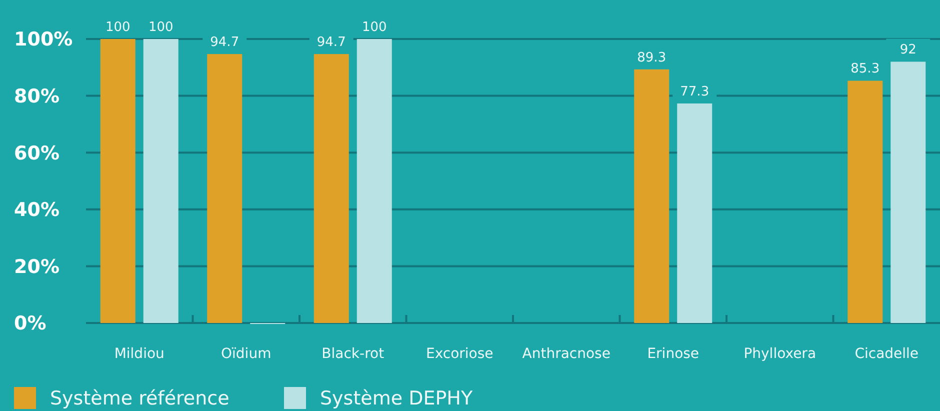 This screenshot has width=940, height=411. What do you see at coordinates (673, 354) in the screenshot?
I see `x-tick-label: Erinose` at bounding box center [673, 354].